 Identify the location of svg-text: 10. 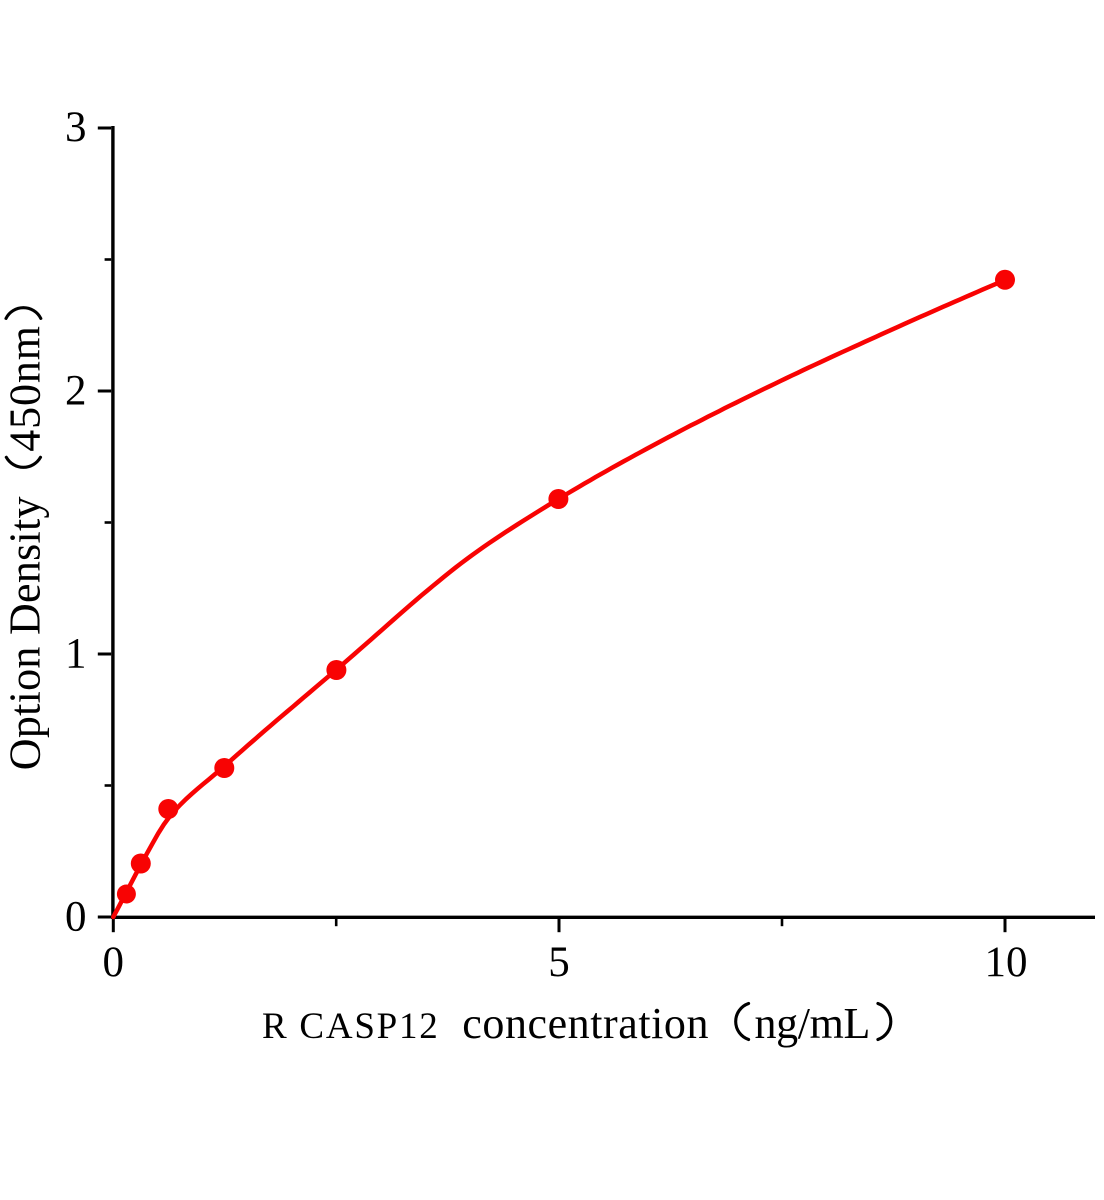
(1006, 962).